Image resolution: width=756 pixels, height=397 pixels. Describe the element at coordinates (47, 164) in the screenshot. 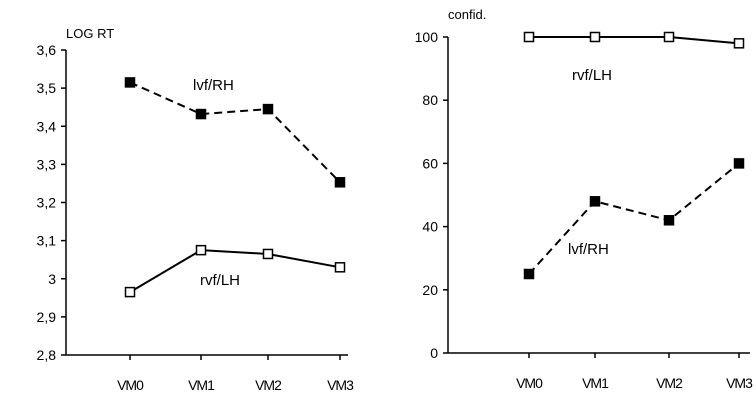

I see `chart-logrt-ytick-label: 3,3` at that location.